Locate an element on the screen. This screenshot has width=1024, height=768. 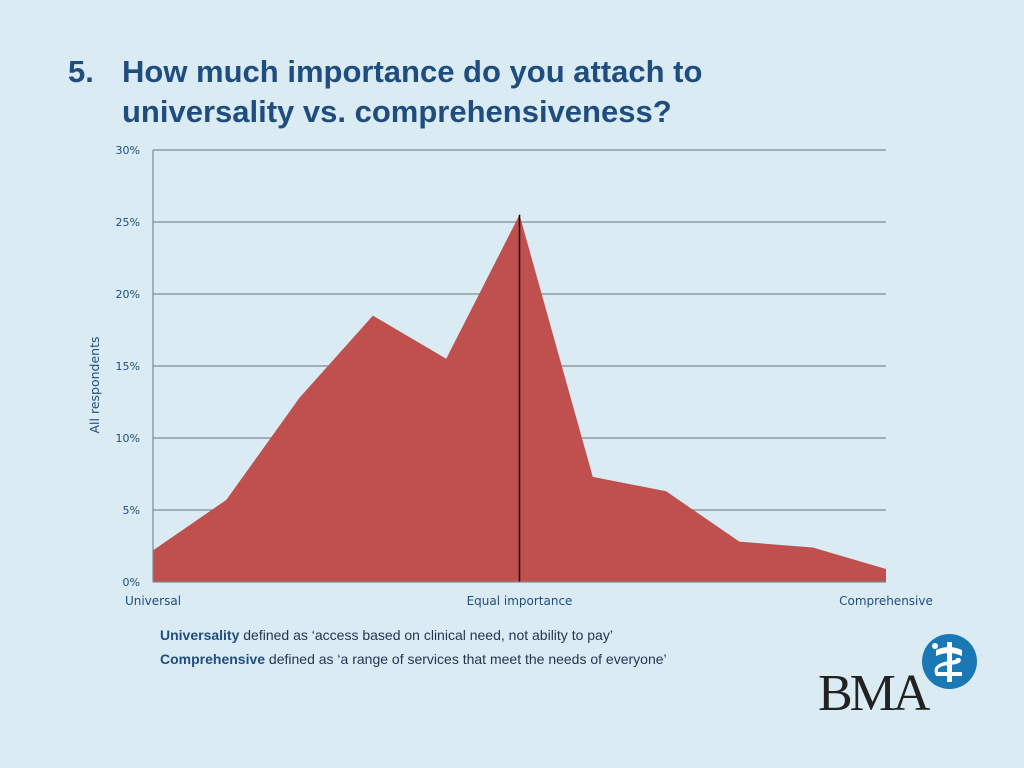
y-tick-label: 20% is located at coordinates (128, 294).